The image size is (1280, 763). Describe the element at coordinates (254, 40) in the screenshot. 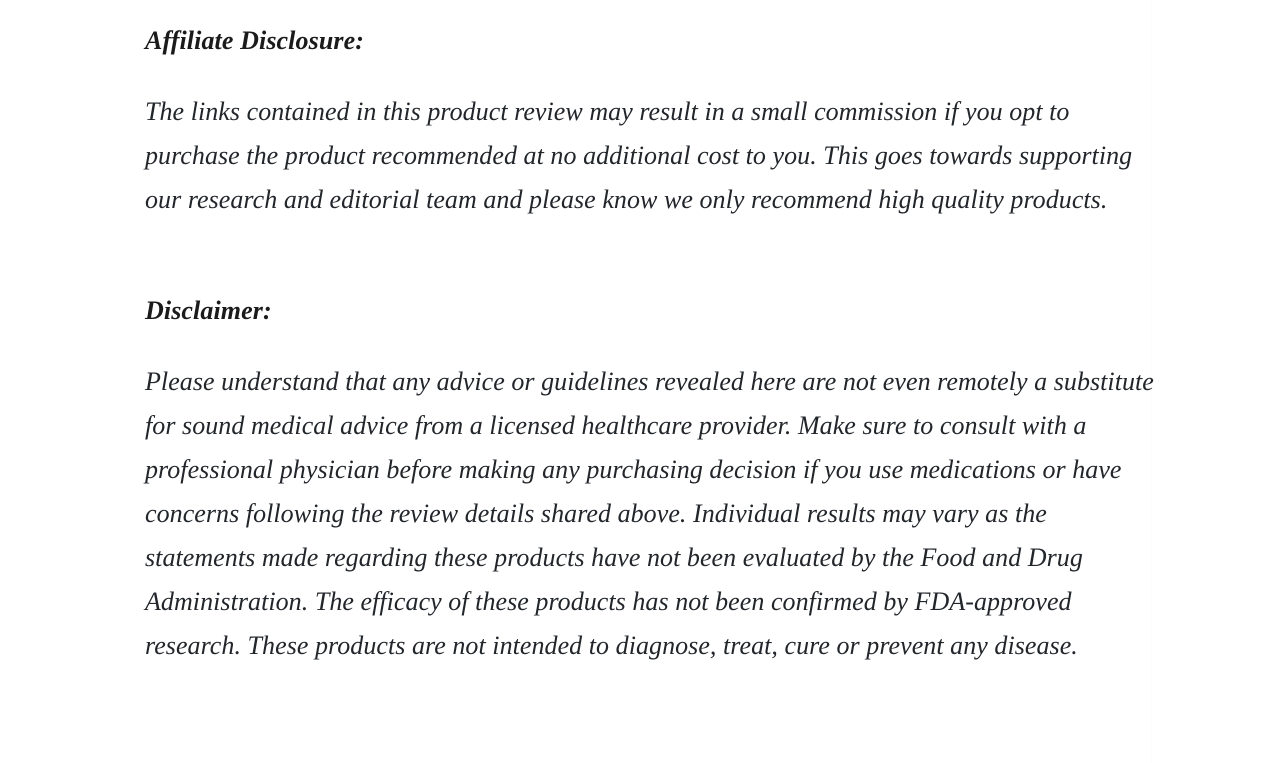

I see `affiliate-disclosure-heading: Affiliate Disclosure:` at that location.